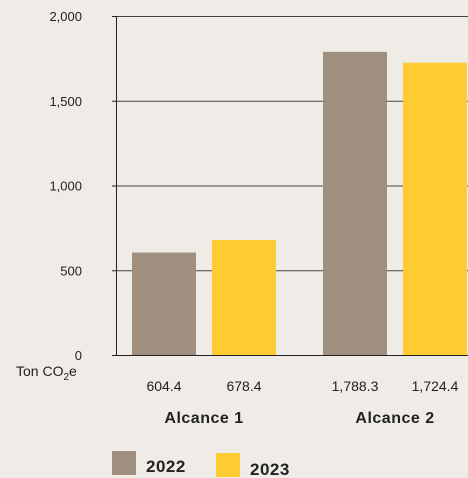 This screenshot has width=468, height=478. I want to click on y-tick-label: 500, so click(71, 270).